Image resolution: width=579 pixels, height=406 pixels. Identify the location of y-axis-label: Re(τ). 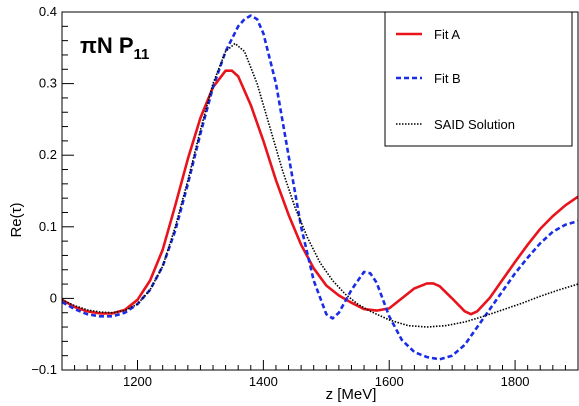
(16, 219).